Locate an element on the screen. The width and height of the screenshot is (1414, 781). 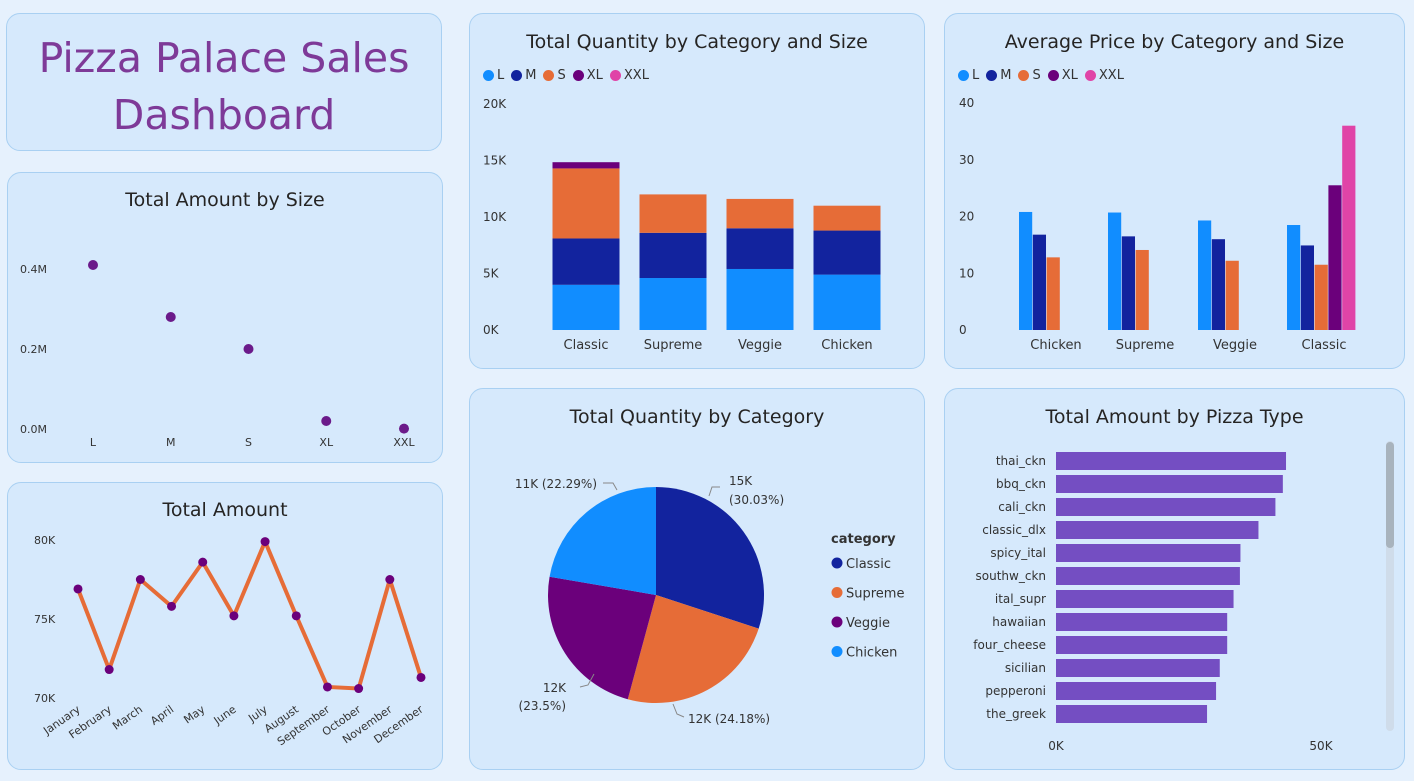
y-tick-label: sicilian is located at coordinates (1025, 668).